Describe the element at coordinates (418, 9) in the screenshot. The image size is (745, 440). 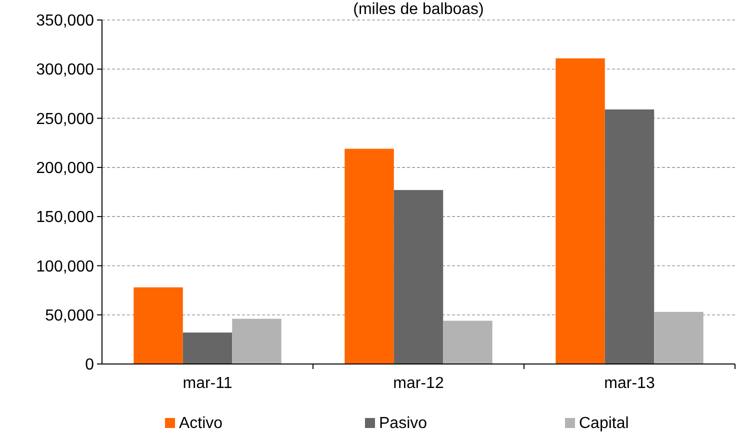
I see `chart-subtitle: (miles de balboas)` at that location.